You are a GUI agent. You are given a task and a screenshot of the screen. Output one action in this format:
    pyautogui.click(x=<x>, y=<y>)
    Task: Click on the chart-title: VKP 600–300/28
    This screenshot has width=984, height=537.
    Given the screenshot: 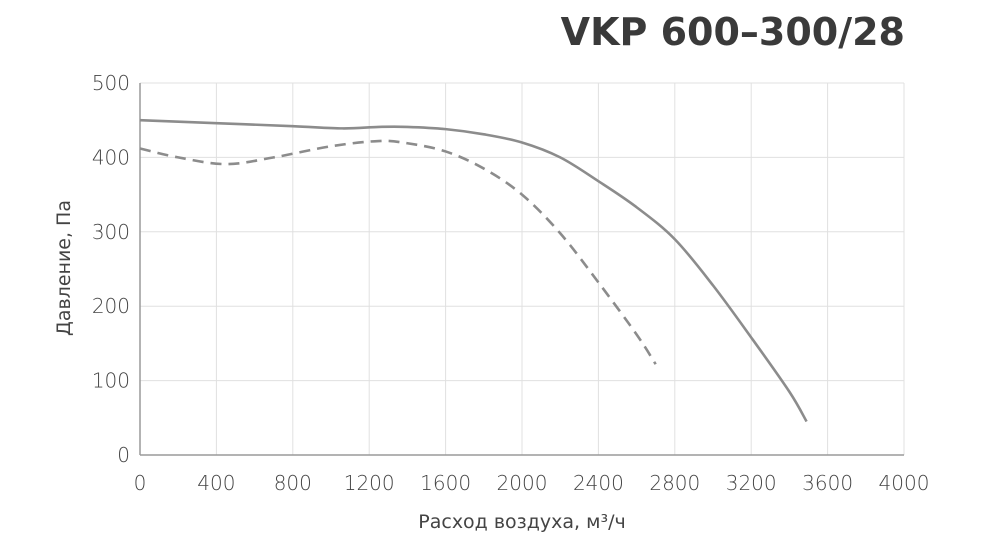 What is the action you would take?
    pyautogui.click(x=733, y=32)
    